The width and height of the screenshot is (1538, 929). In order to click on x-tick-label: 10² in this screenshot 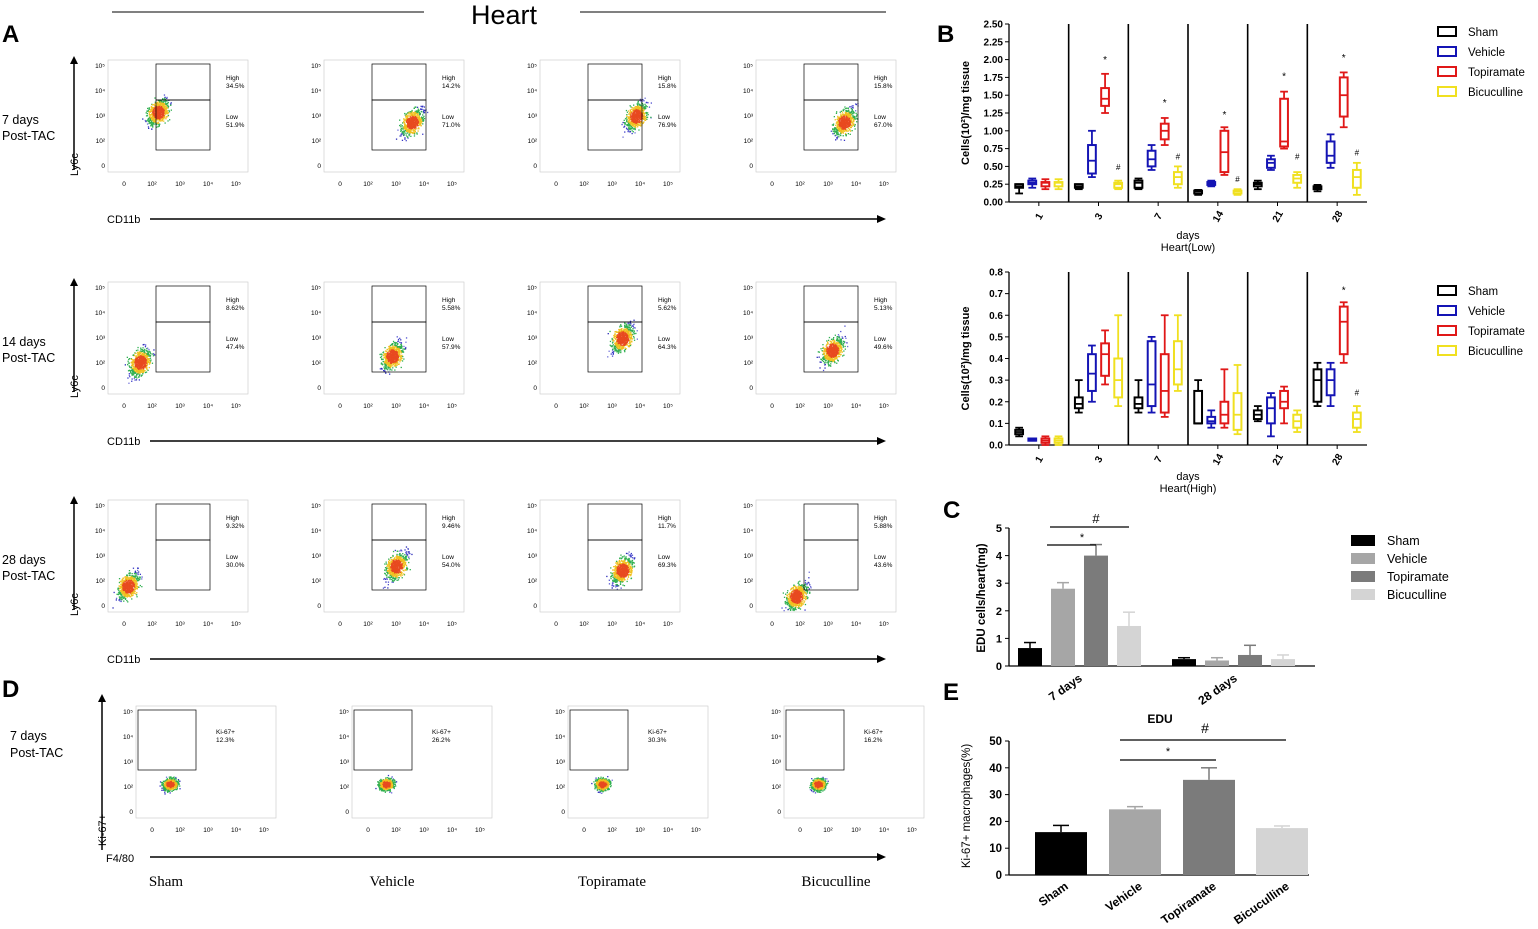, I will do `click(368, 184)`.